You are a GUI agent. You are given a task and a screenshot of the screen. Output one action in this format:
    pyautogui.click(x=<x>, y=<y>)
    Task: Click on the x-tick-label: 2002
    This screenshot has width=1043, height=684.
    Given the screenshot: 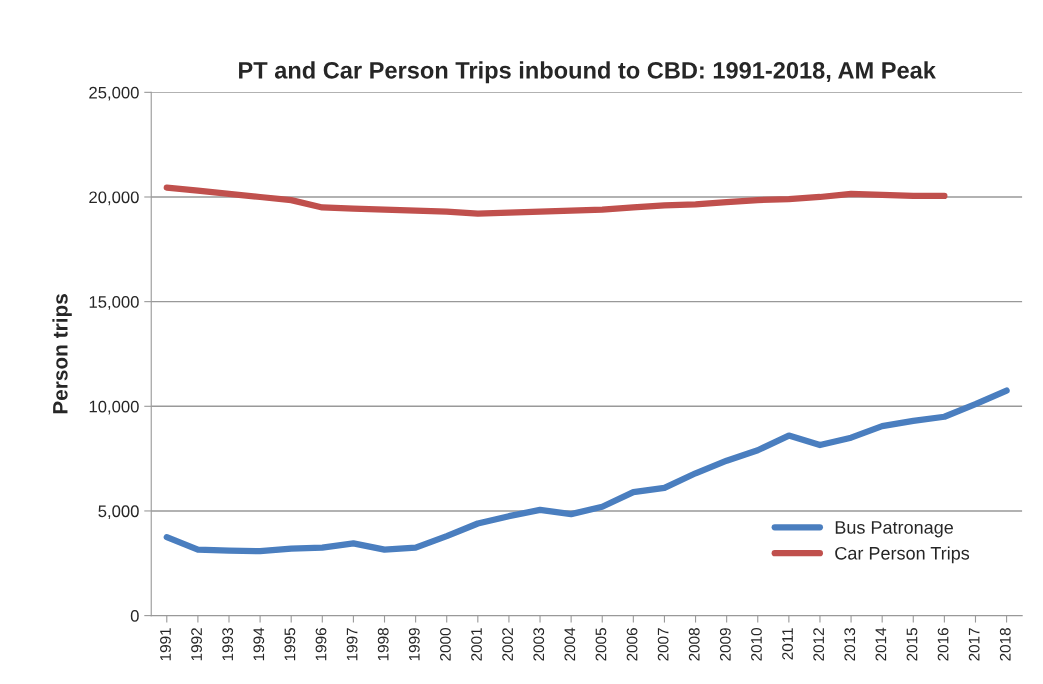 What is the action you would take?
    pyautogui.click(x=508, y=644)
    